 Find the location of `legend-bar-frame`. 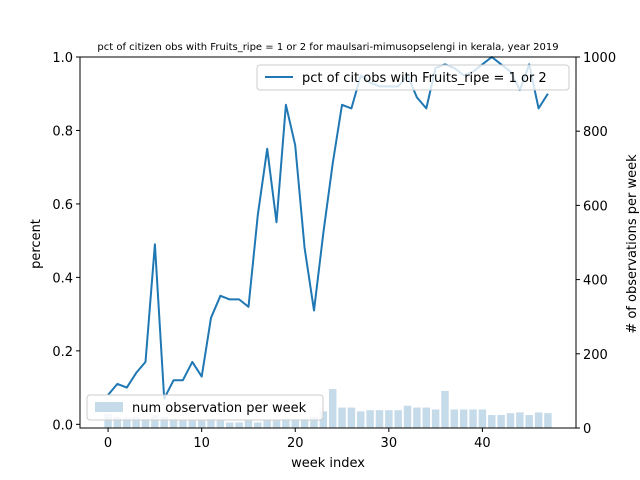

legend-bar-frame is located at coordinates (205, 407).